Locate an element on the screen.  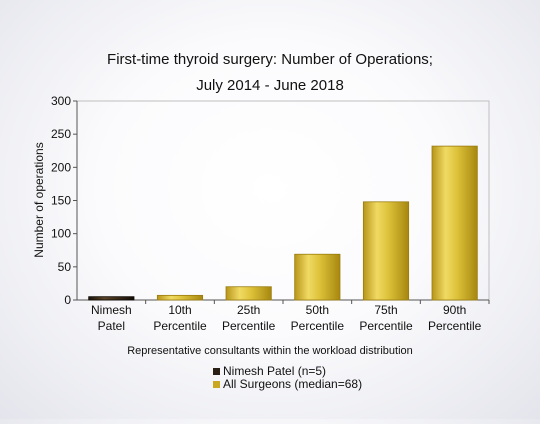
legend-swatch-all-surgeons is located at coordinates (216, 384).